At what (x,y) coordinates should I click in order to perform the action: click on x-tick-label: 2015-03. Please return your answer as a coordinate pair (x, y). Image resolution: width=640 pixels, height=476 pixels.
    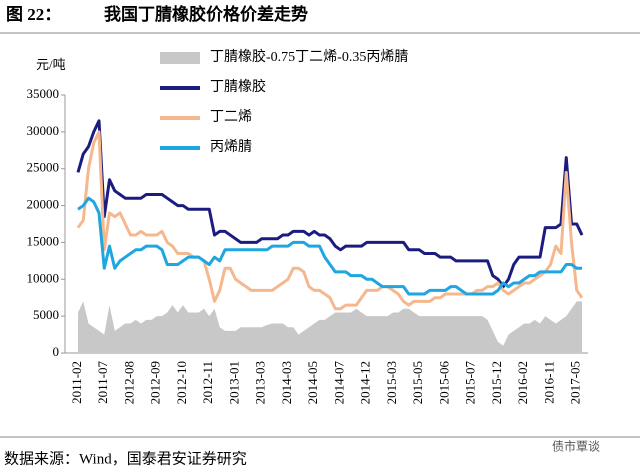
    Looking at the image, I should click on (391, 382).